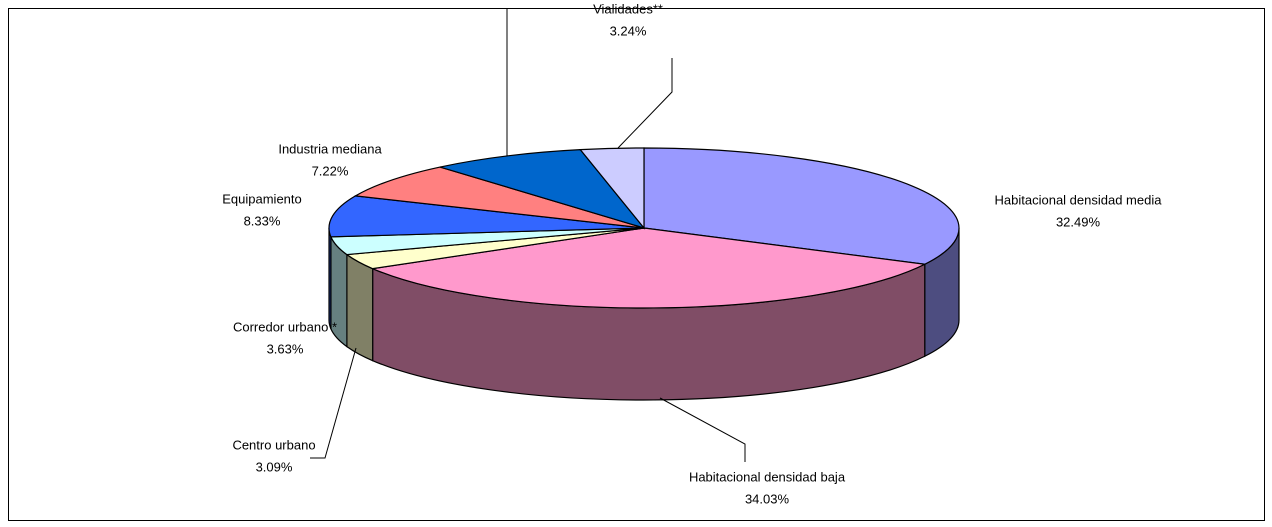 The width and height of the screenshot is (1272, 527). Describe the element at coordinates (767, 498) in the screenshot. I see `slice-value: 34.03%` at that location.